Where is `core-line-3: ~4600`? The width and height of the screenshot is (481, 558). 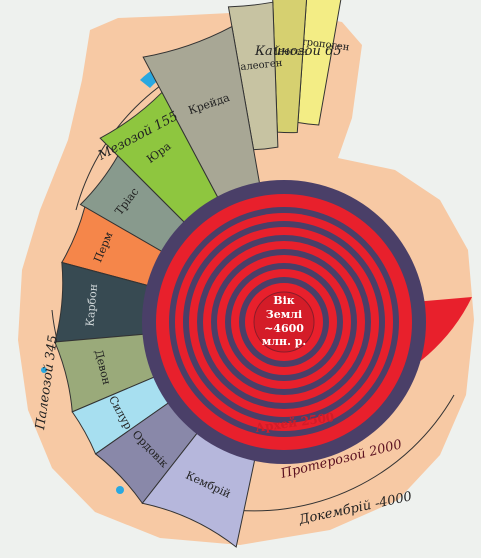 core-line-3: ~4600 is located at coordinates (284, 328).